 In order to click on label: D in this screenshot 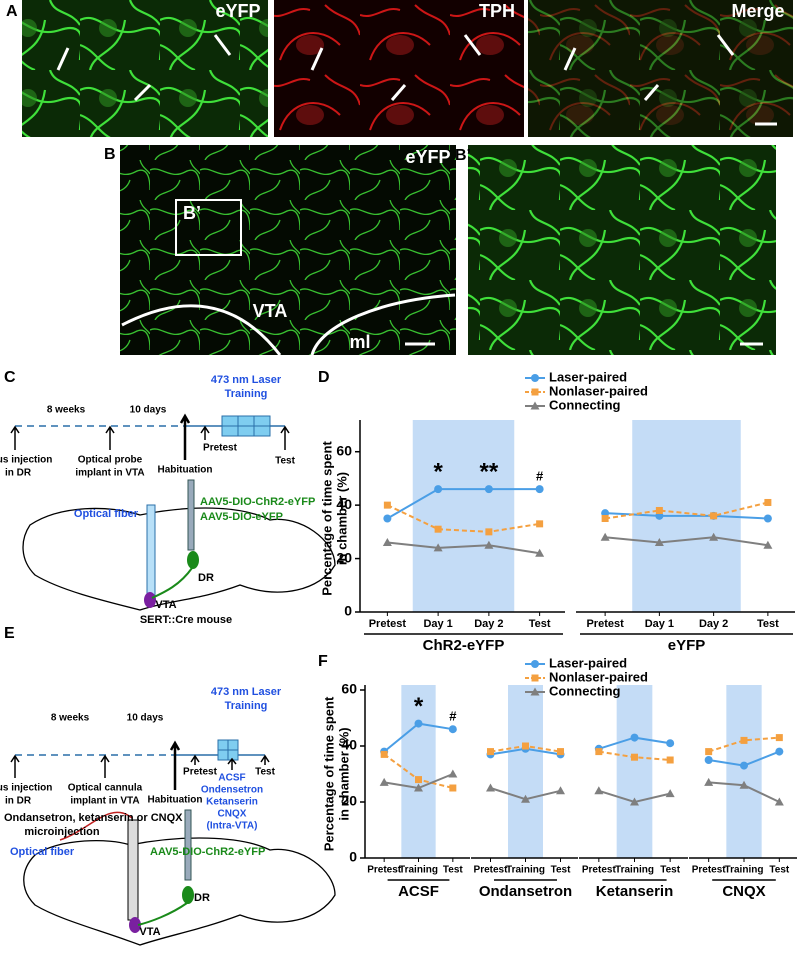, I will do `click(324, 377)`.